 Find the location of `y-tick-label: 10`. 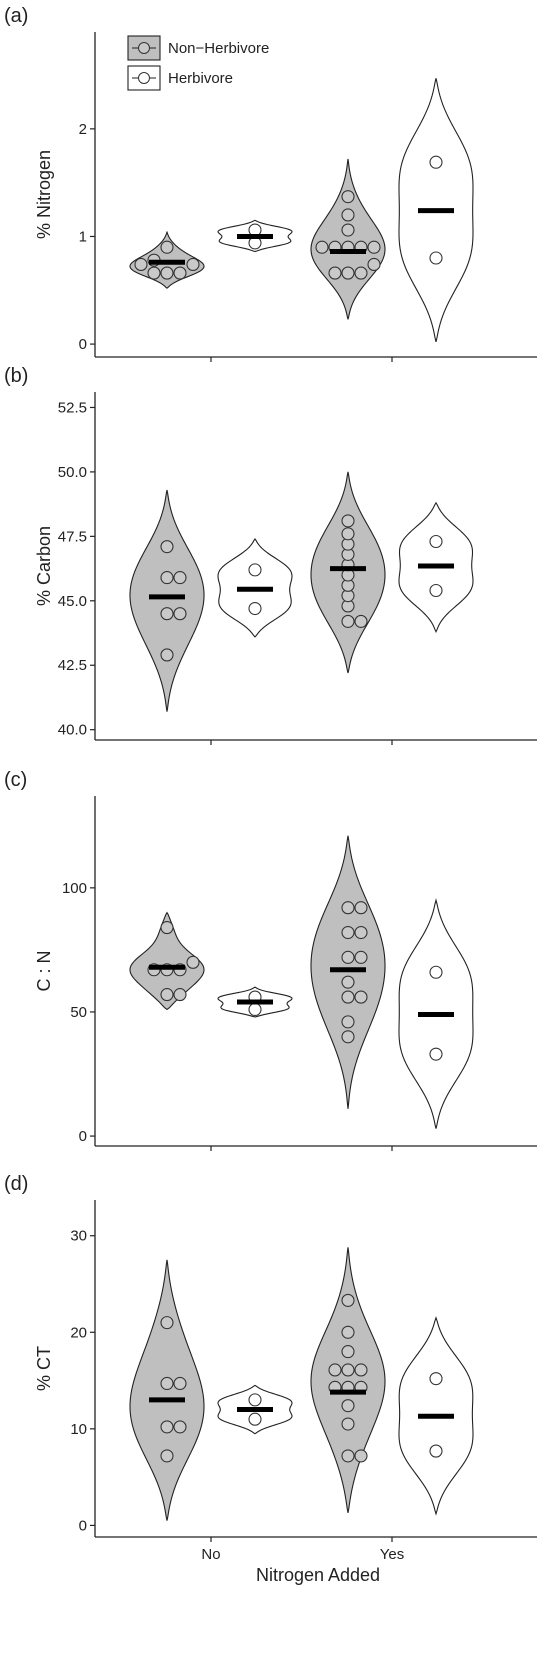

y-tick-label: 10 is located at coordinates (78, 1429).